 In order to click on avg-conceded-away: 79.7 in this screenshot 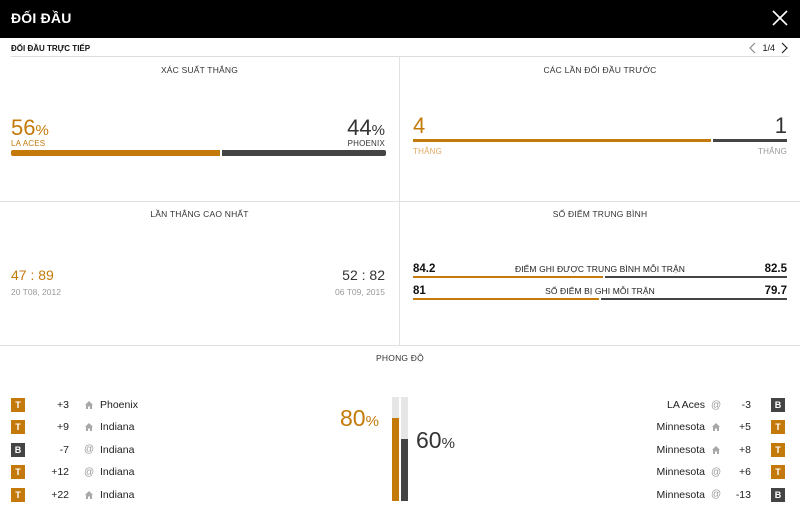, I will do `click(775, 291)`.